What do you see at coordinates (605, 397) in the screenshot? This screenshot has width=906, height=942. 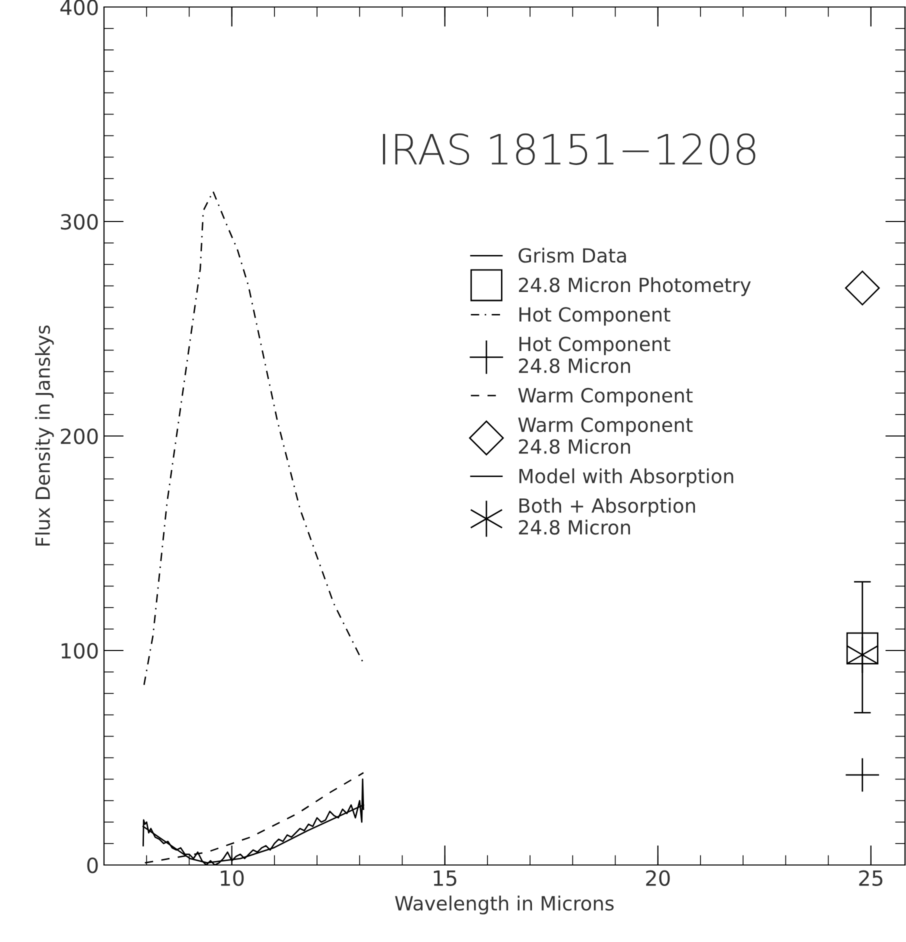 I see `legend-label: Warm Component` at bounding box center [605, 397].